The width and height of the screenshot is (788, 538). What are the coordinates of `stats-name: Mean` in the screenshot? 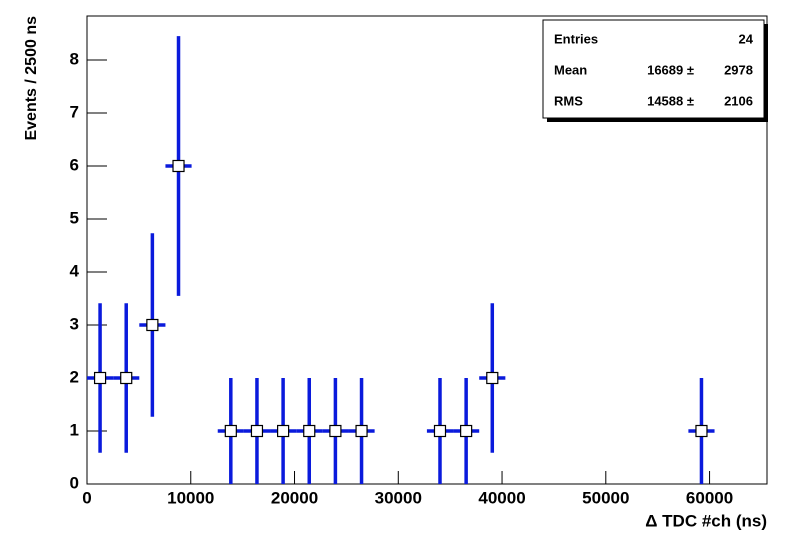 It's located at (570, 69).